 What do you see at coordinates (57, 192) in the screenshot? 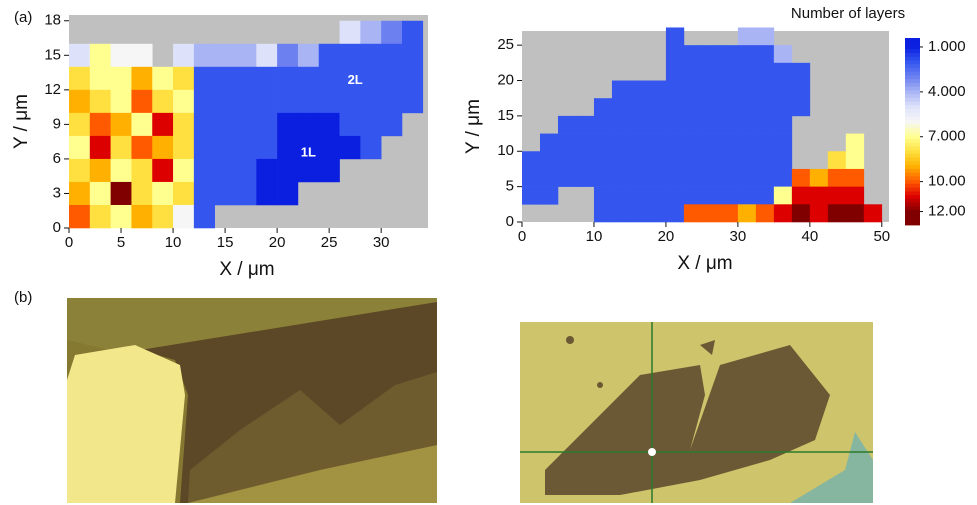
I see `y-tick-label: 3` at bounding box center [57, 192].